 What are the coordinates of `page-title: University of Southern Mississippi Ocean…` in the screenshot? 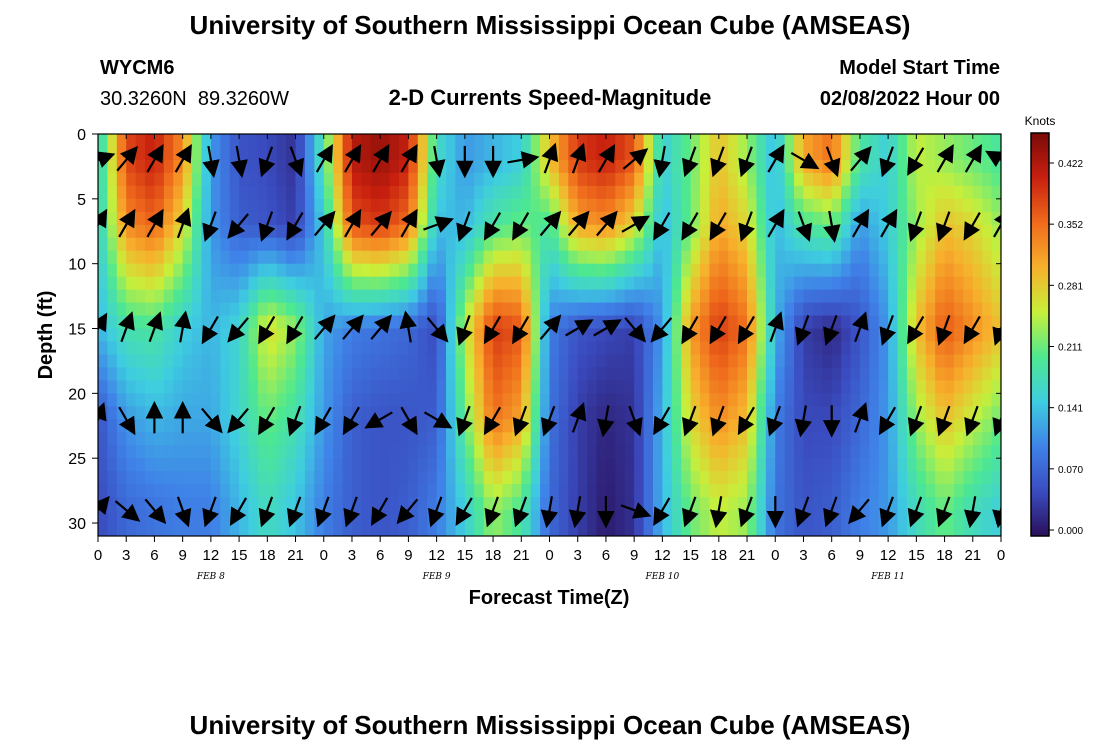 It's located at (550, 25).